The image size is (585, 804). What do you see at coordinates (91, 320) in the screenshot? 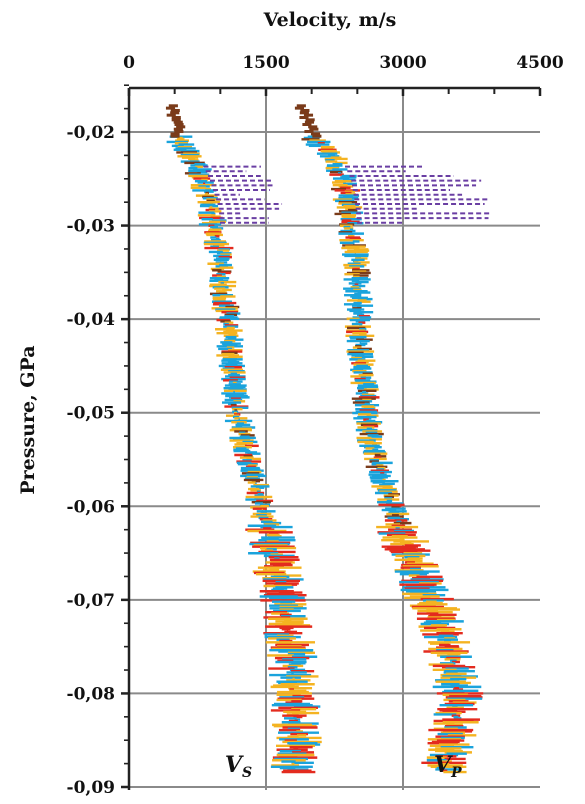
I see `y-tick-label: -0,04` at bounding box center [91, 320].